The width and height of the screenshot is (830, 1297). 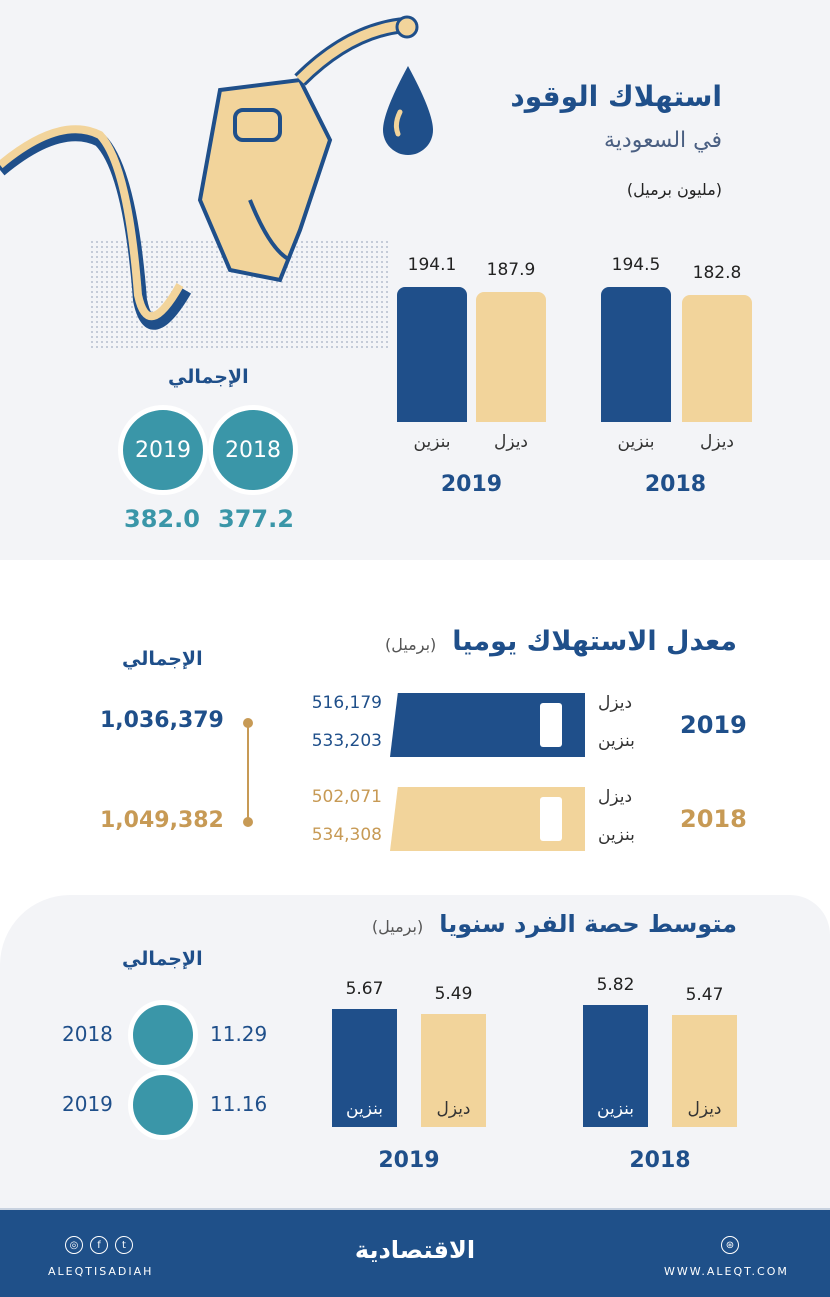 I want to click on value-label: 5.47, so click(x=704, y=995).